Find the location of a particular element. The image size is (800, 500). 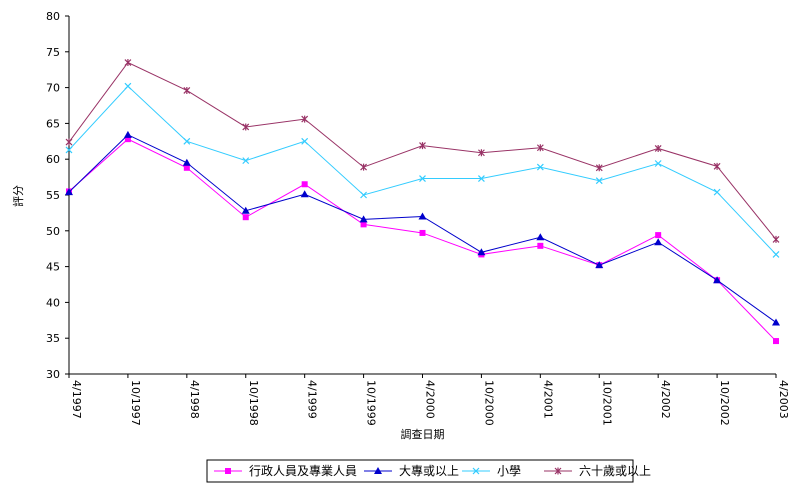

y-tick-label: 60 is located at coordinates (53, 159).